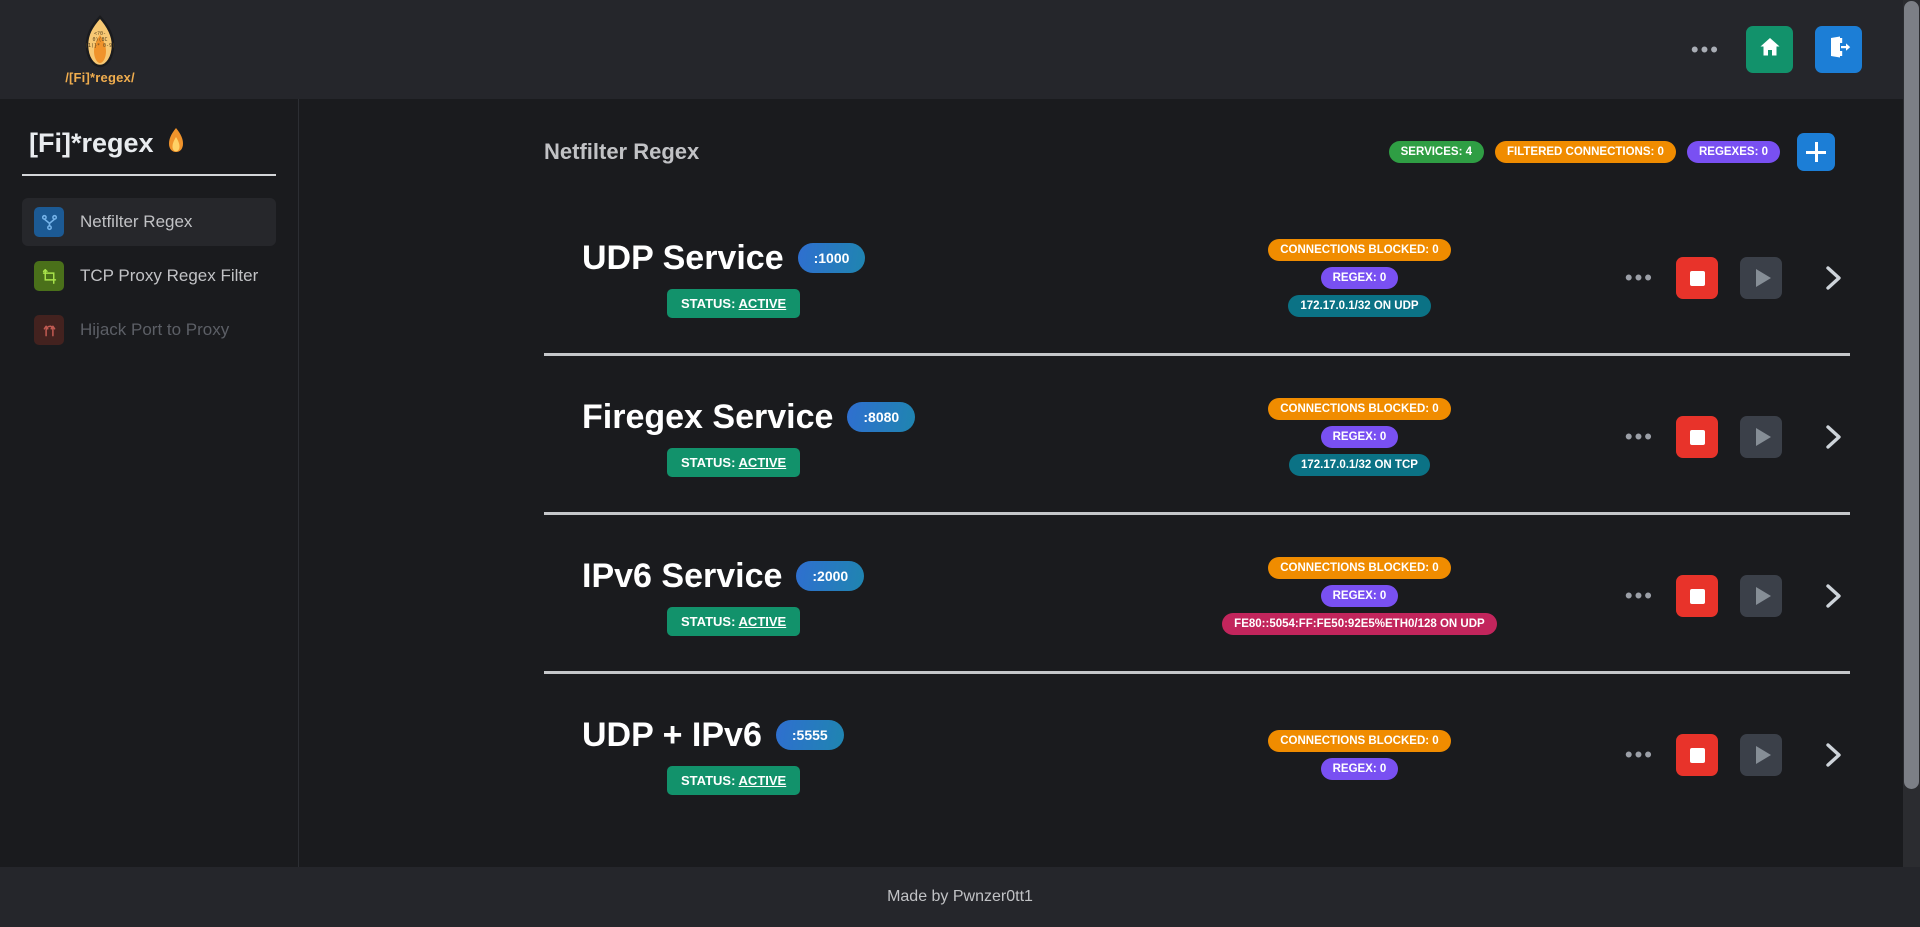 Image resolution: width=1920 pixels, height=927 pixels. What do you see at coordinates (682, 575) in the screenshot?
I see `service-name: IPv6 Service` at bounding box center [682, 575].